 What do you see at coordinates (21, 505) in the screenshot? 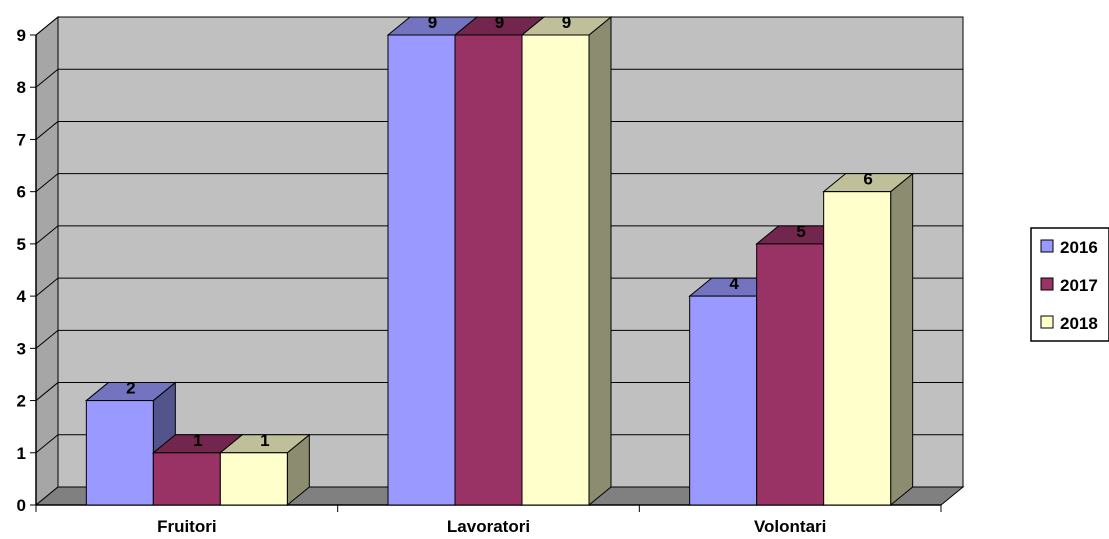
I see `y-tick-label: 0` at bounding box center [21, 505].